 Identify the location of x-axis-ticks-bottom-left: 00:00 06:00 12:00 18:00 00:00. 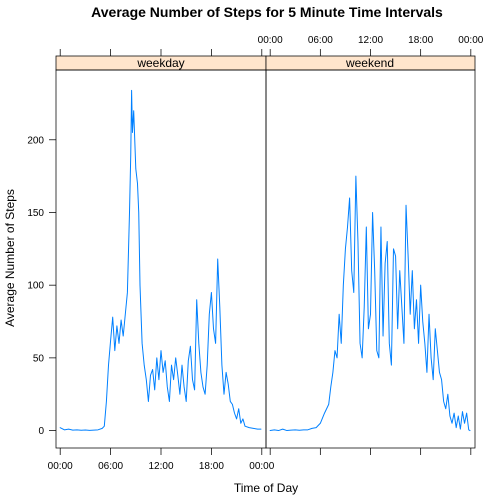
(161, 460).